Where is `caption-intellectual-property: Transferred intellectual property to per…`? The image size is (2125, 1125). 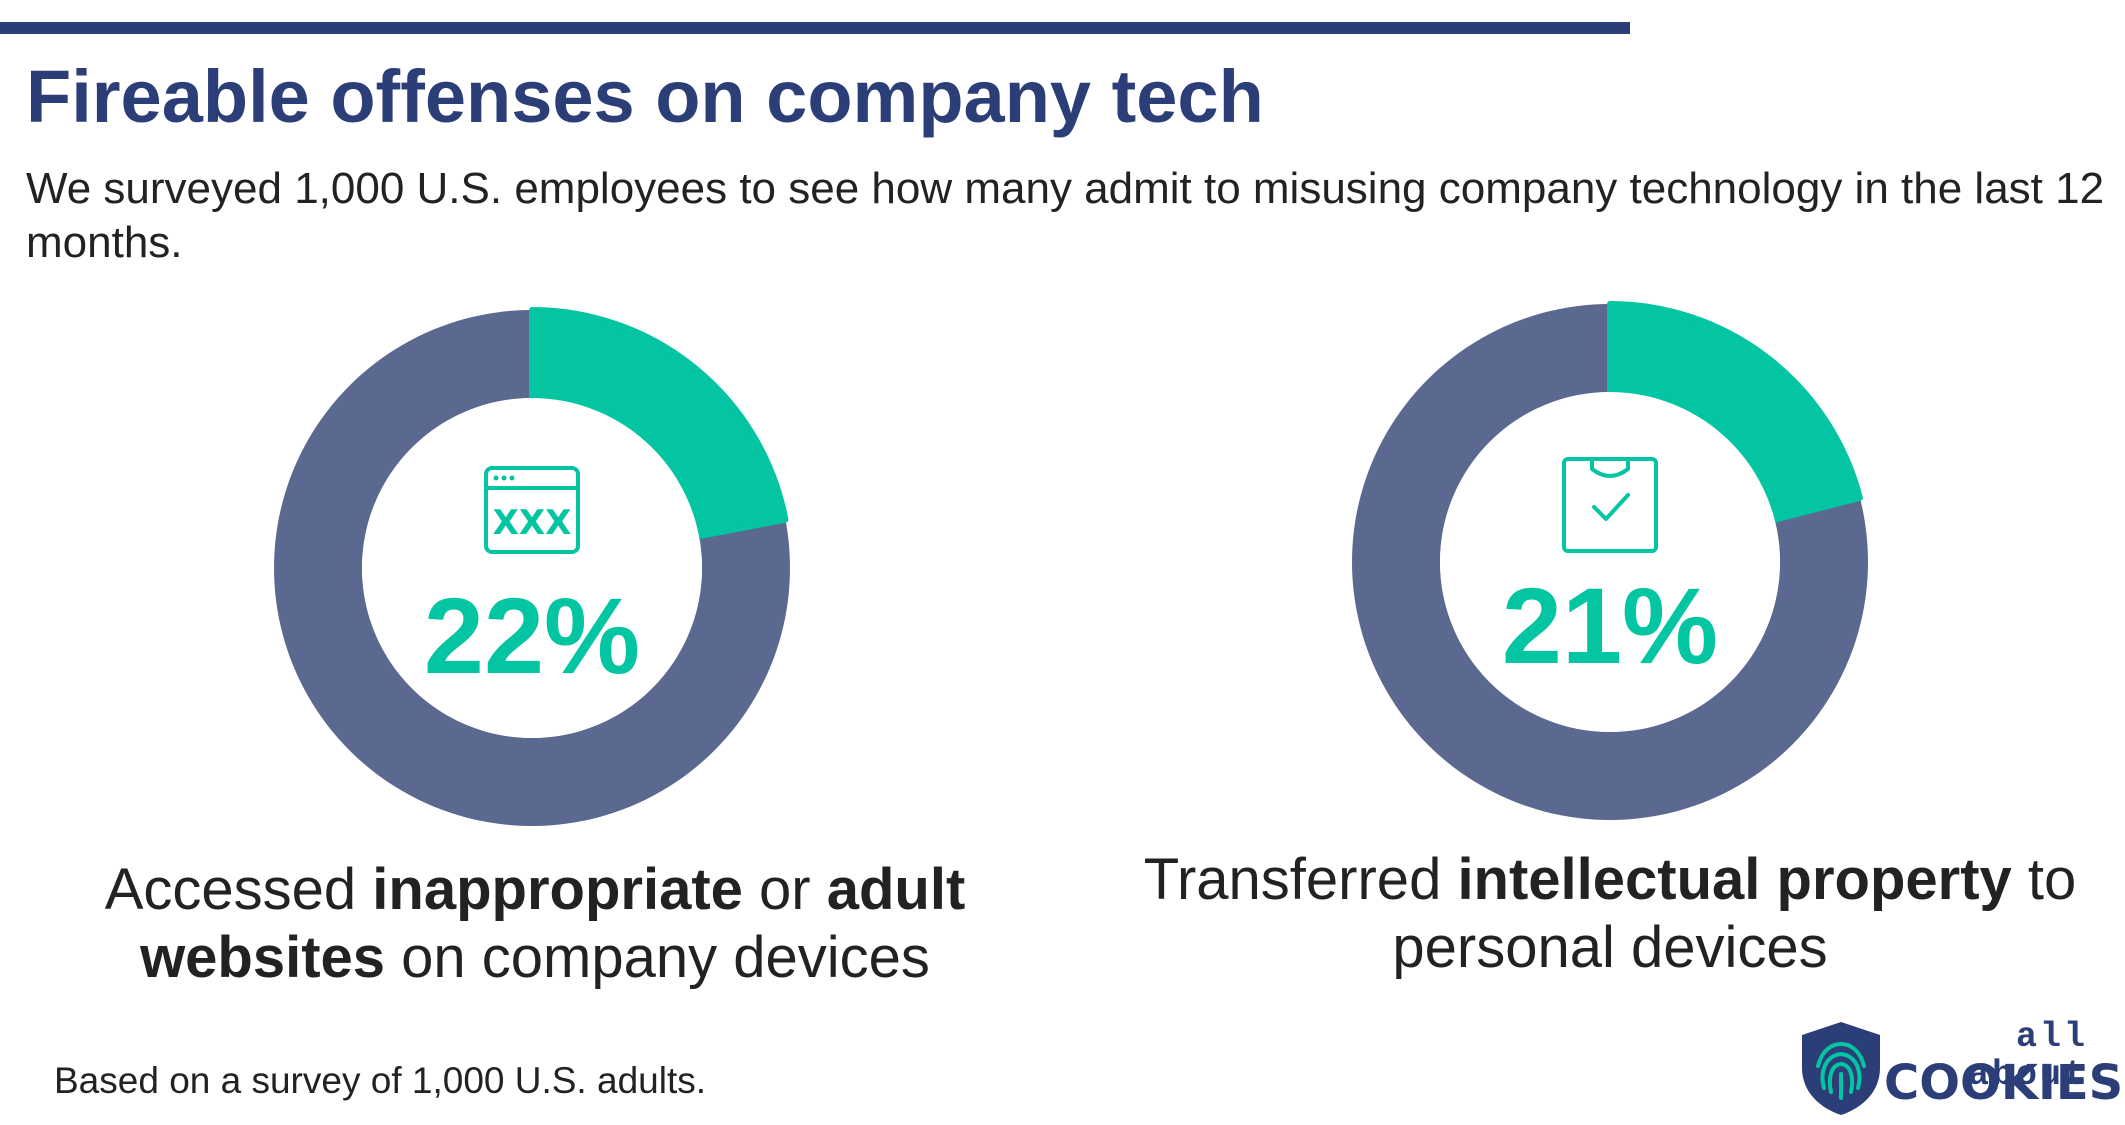 caption-intellectual-property: Transferred intellectual property to per… is located at coordinates (1610, 914).